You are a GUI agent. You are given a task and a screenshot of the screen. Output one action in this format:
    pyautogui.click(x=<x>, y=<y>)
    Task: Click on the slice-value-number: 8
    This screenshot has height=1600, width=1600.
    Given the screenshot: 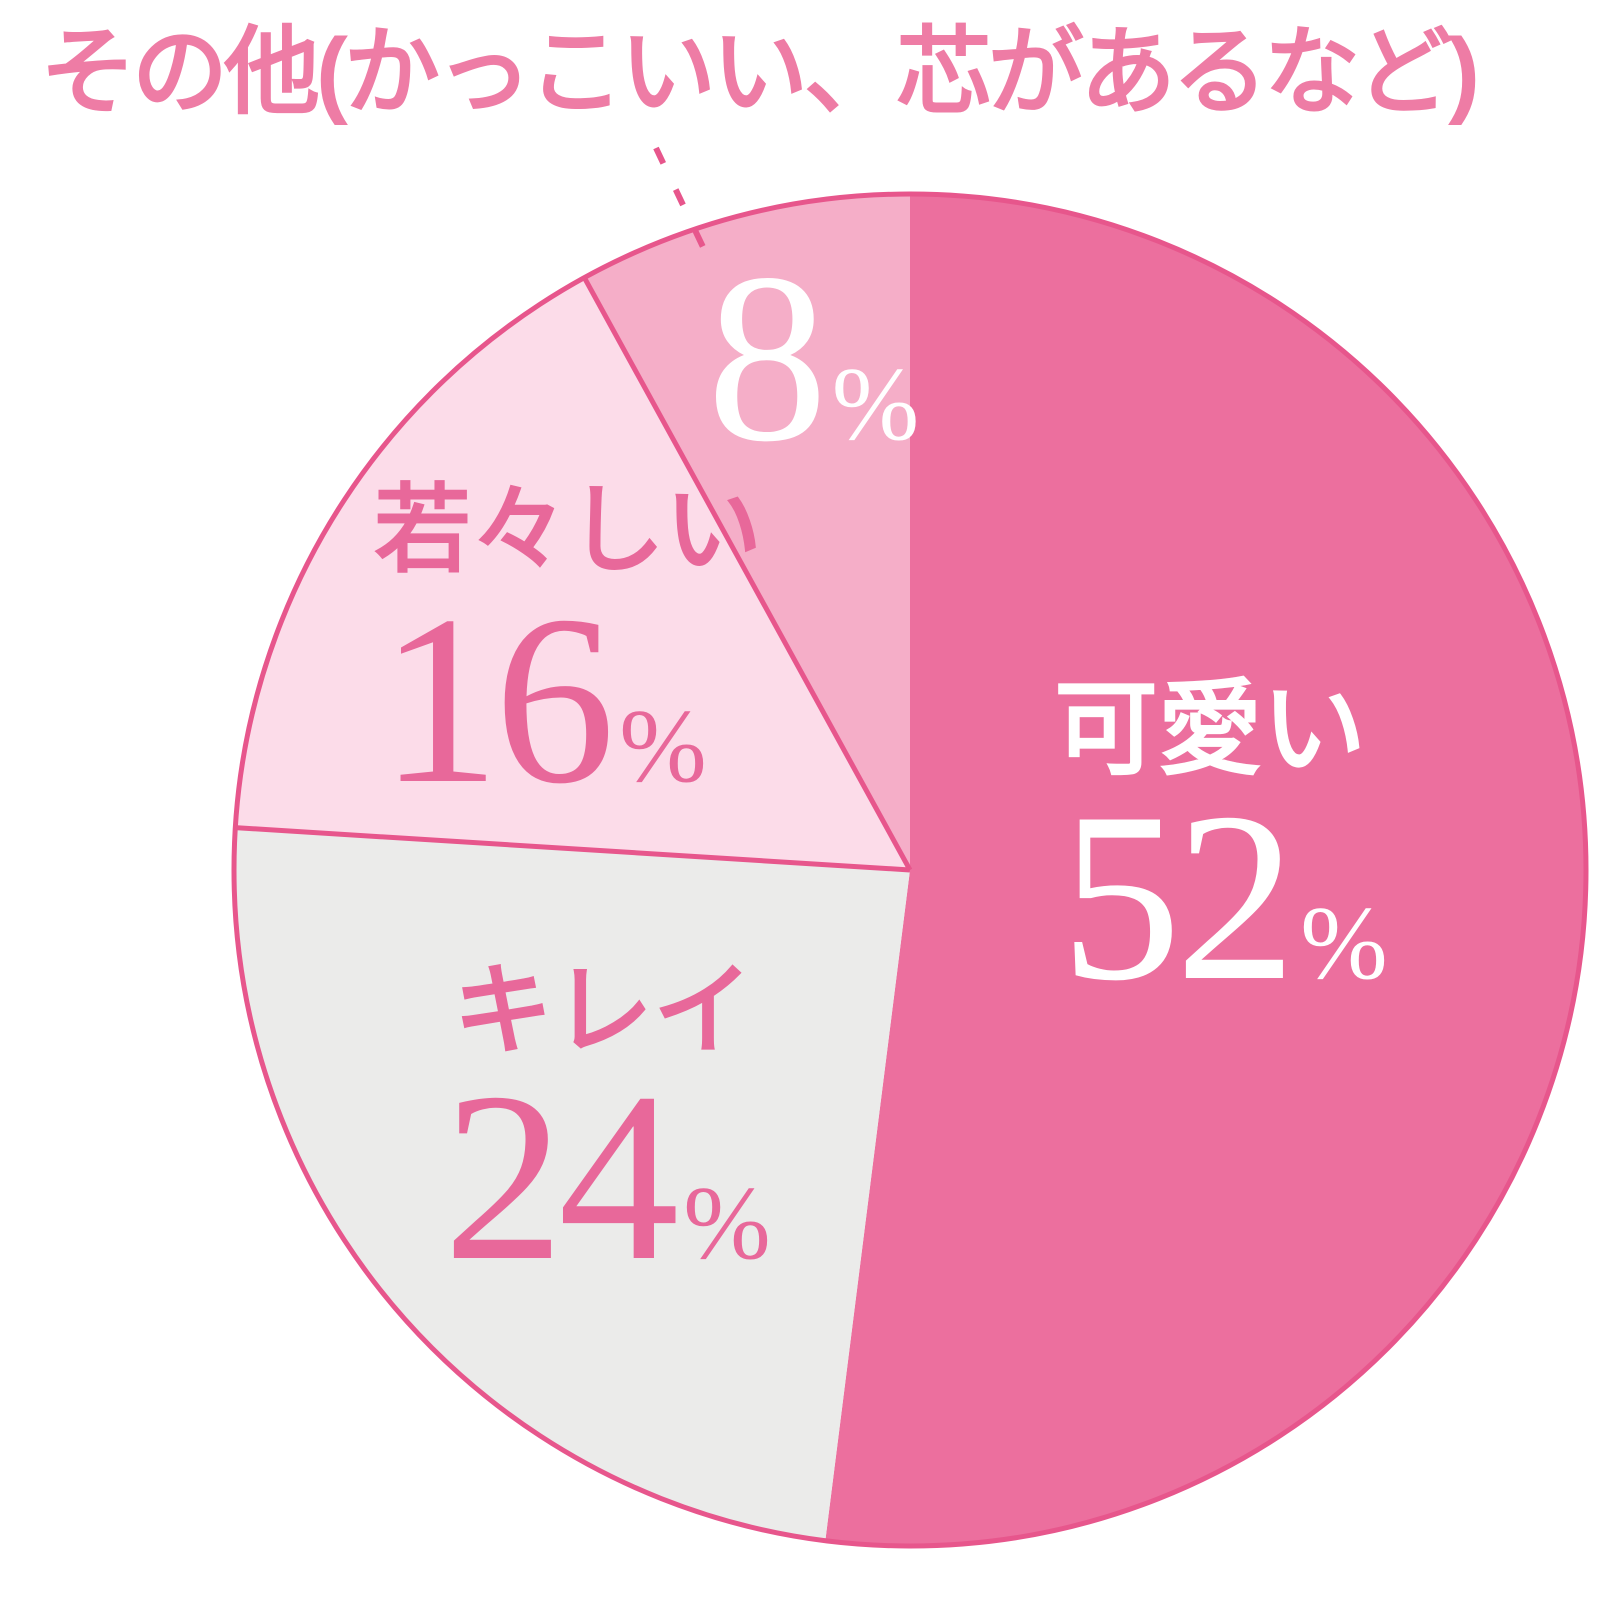 What is the action you would take?
    pyautogui.click(x=767, y=358)
    